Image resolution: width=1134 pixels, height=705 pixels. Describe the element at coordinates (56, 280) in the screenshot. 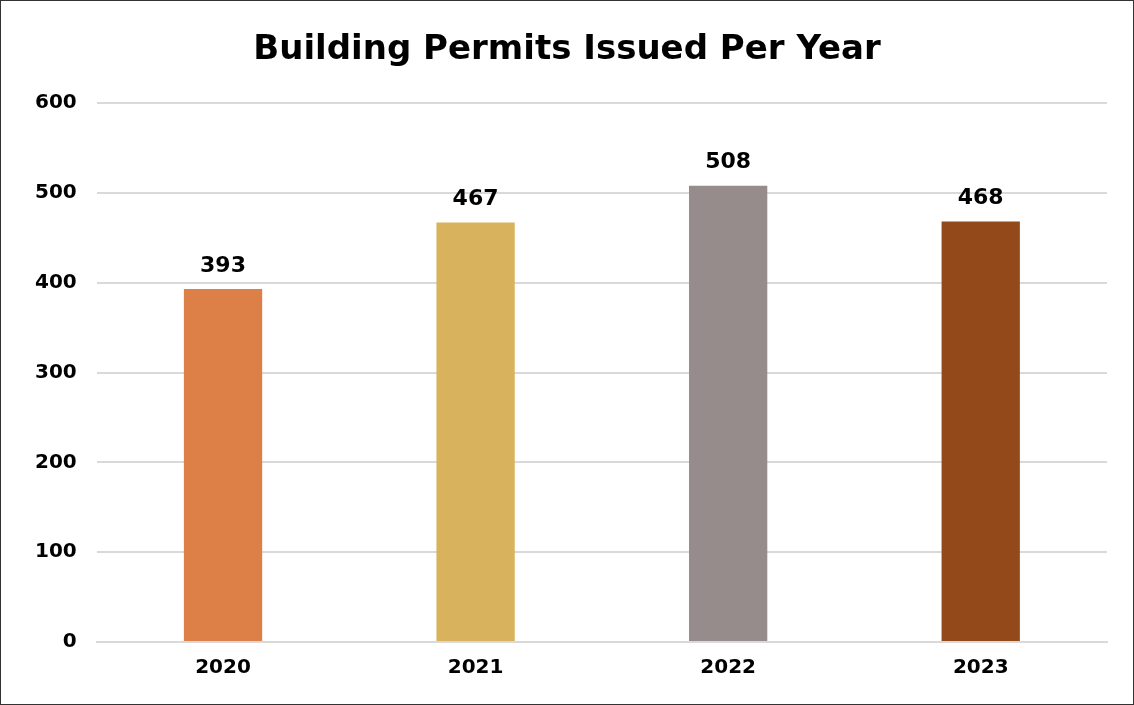

I see `y-tick-label: 400` at that location.